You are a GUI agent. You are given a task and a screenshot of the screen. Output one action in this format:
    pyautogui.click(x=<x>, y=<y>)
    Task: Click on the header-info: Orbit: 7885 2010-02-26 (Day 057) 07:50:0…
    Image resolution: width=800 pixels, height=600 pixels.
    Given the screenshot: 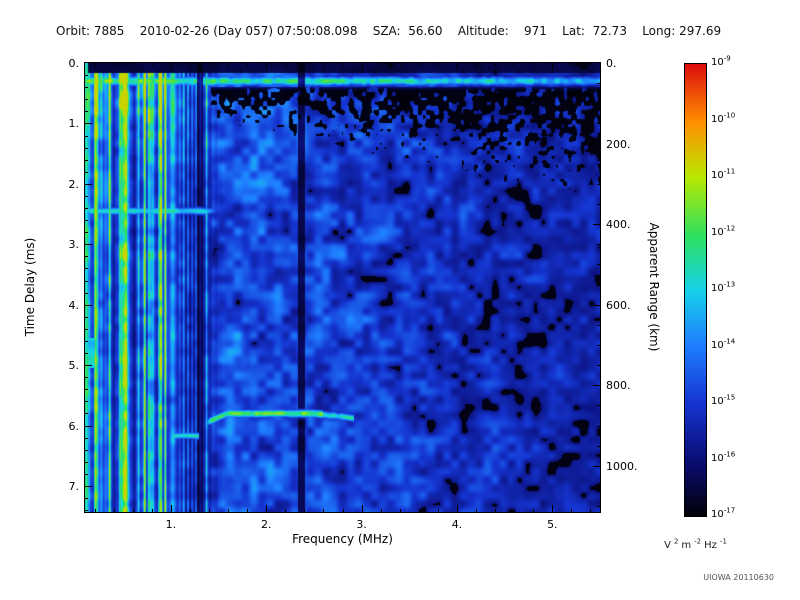 What is the action you would take?
    pyautogui.click(x=389, y=31)
    